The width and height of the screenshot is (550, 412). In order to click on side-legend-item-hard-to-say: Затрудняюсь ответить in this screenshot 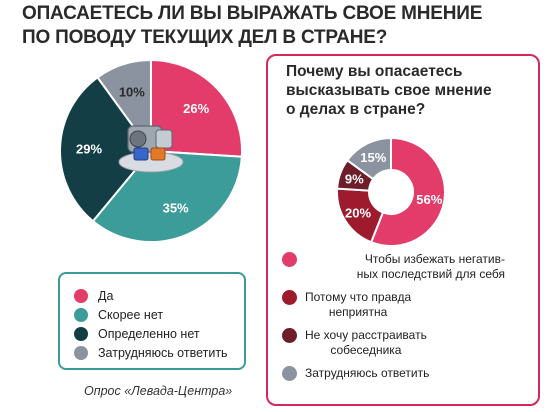, I will do `click(408, 373)`.